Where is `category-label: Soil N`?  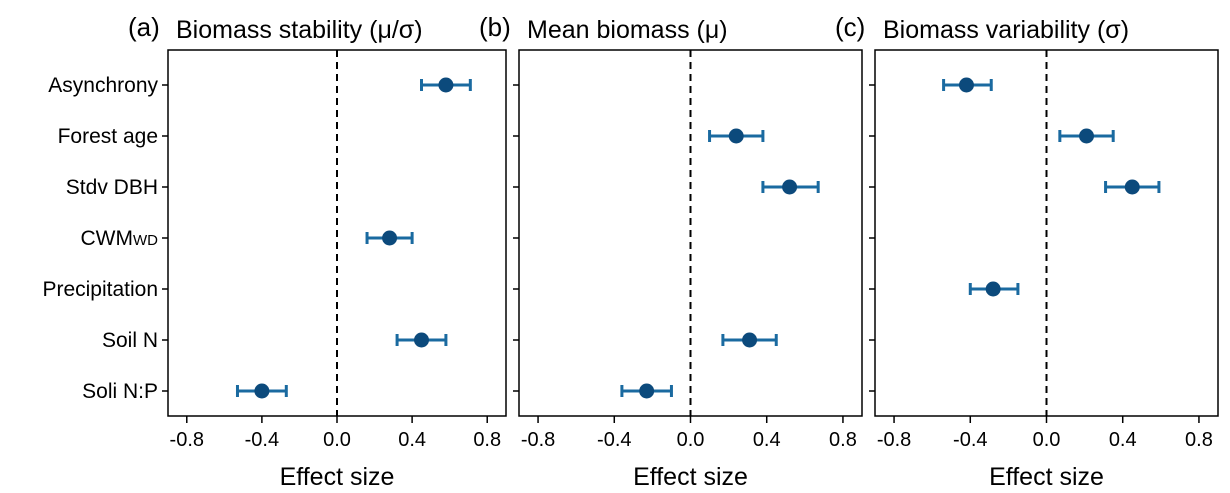
category-label: Soil N is located at coordinates (130, 340).